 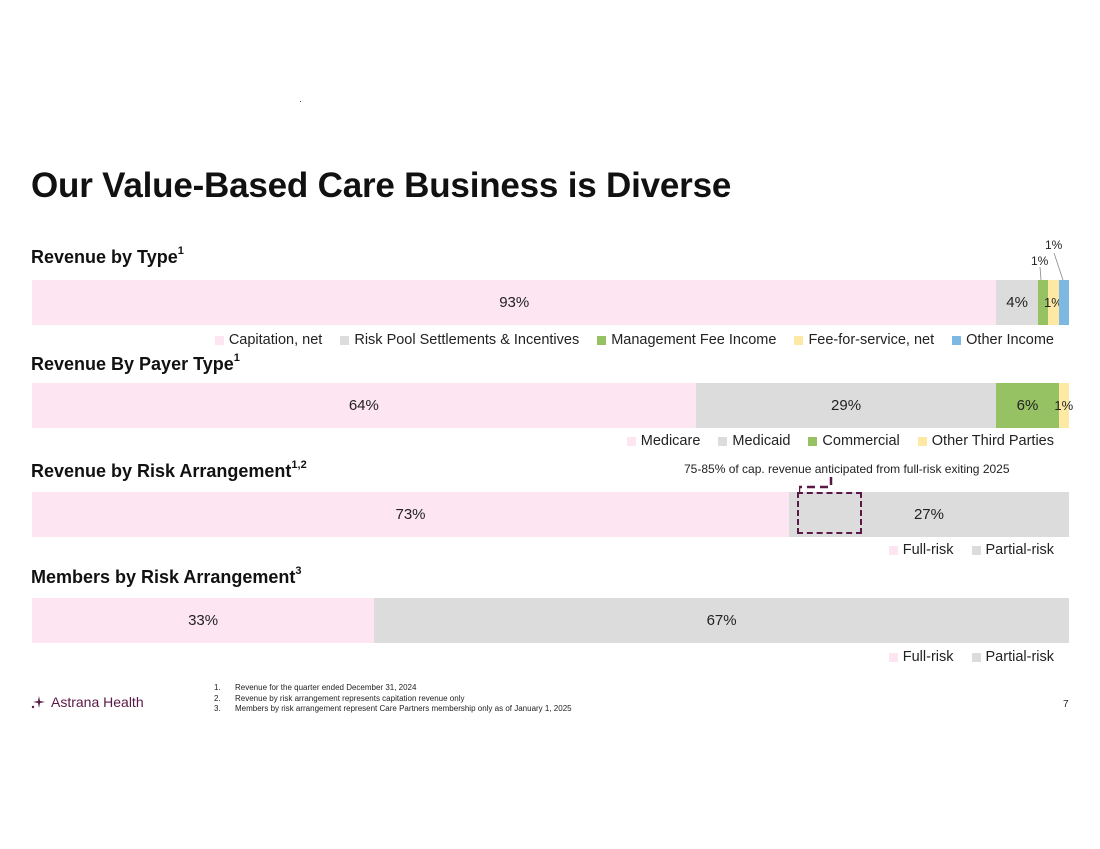 I want to click on legend-item-medicare: Medicare, so click(x=663, y=441).